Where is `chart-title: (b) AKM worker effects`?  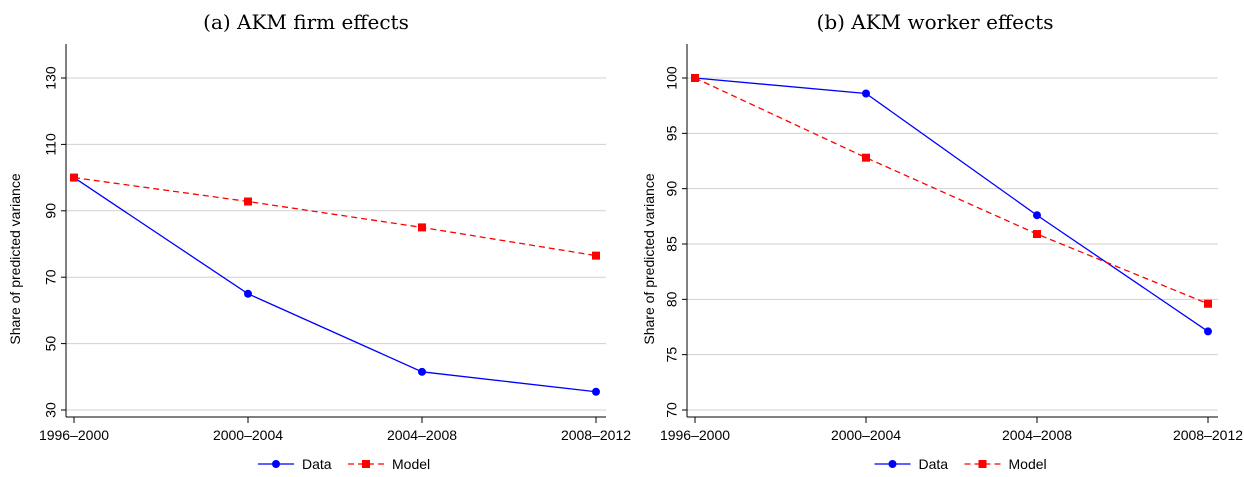 chart-title: (b) AKM worker effects is located at coordinates (935, 22).